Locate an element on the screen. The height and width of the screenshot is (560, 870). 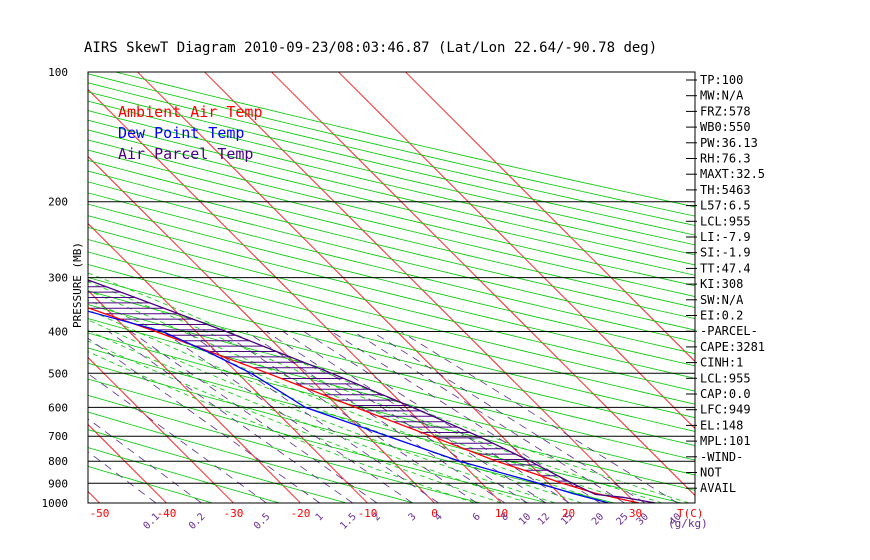
bottom-temp-tick-label: 30 is located at coordinates (635, 513).